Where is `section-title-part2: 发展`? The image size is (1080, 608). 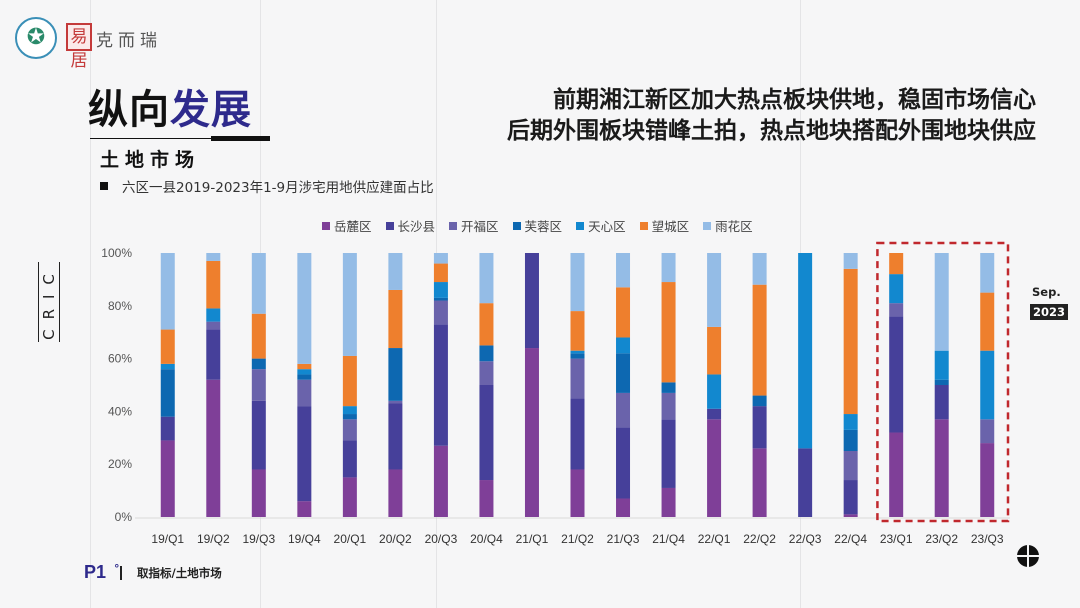
section-title-part2: 发展 is located at coordinates (211, 110).